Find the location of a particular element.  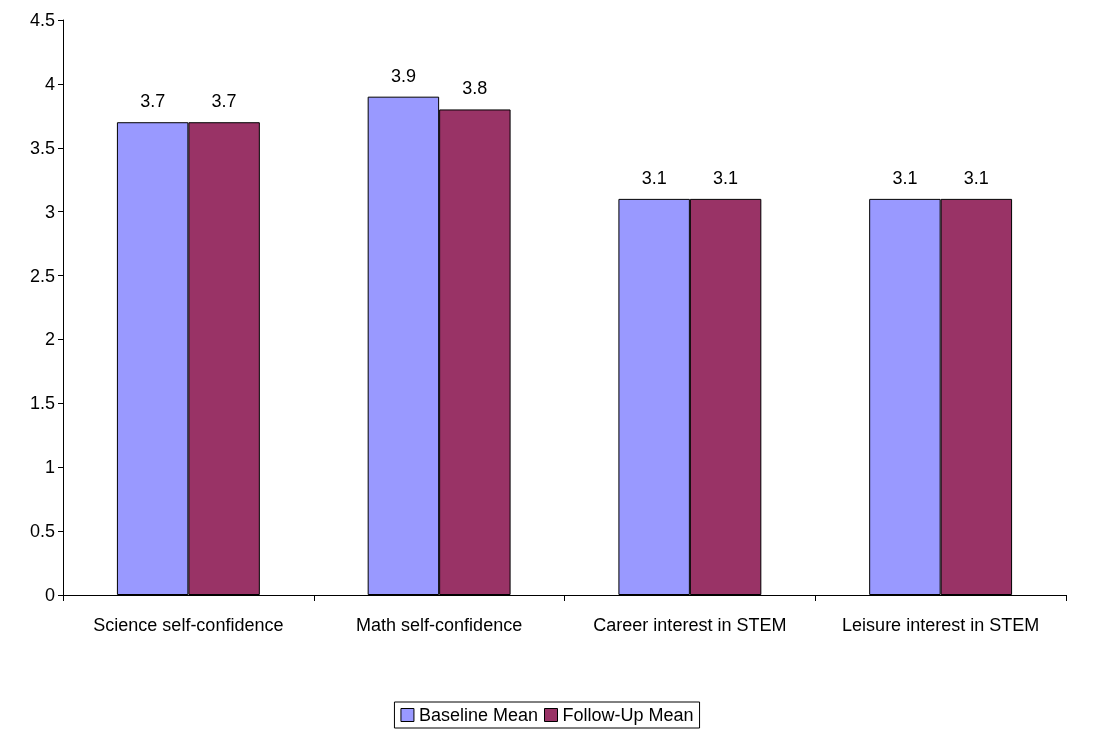

legend-label: Baseline Mean is located at coordinates (478, 715).